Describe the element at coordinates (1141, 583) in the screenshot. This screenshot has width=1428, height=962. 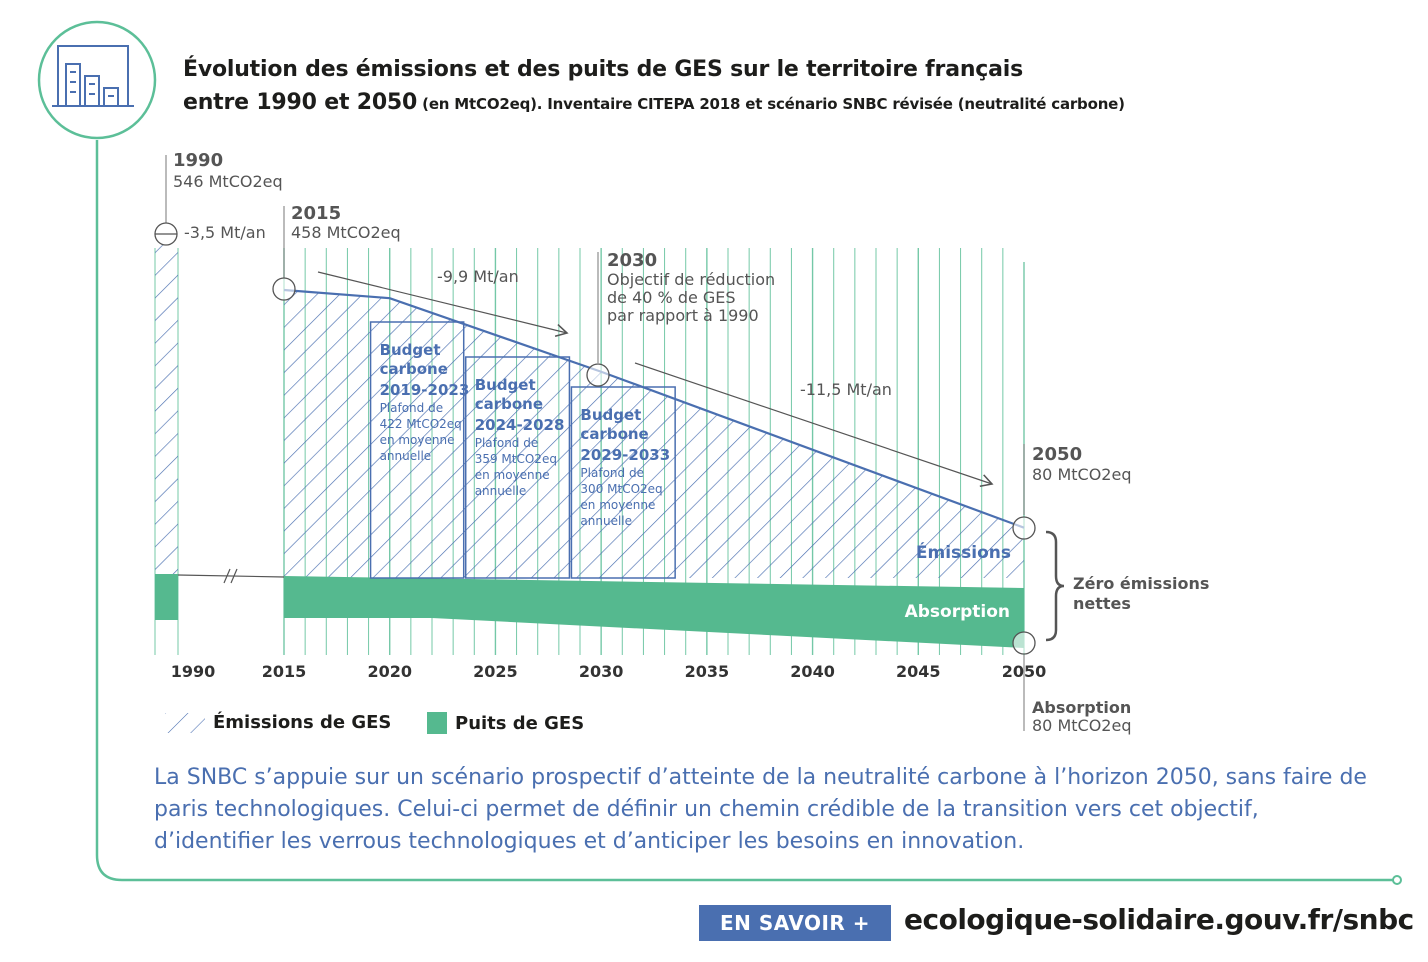
I see `zero-emissions-line1: Zéro émissions` at that location.